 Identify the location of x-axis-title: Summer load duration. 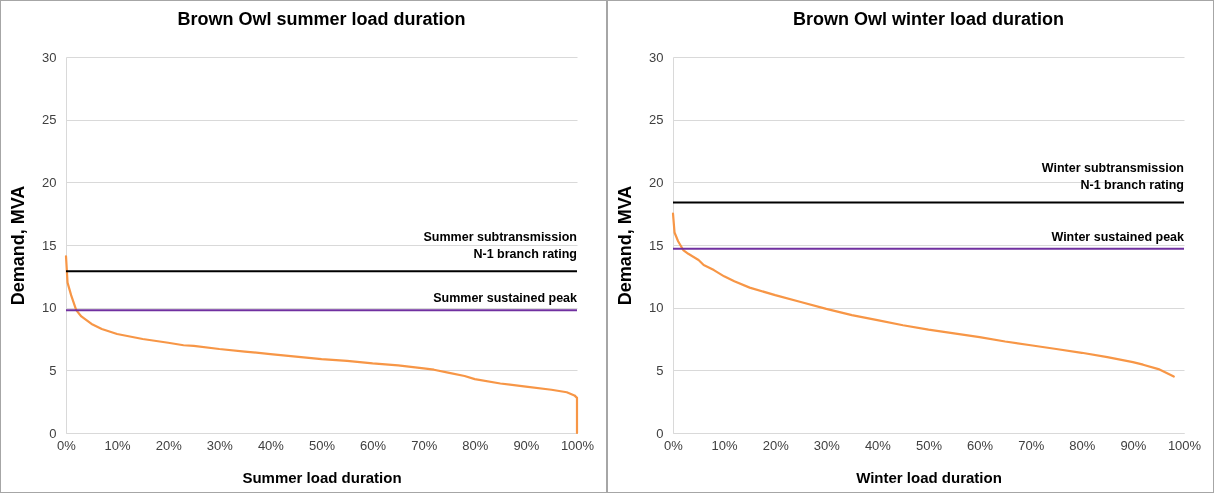
(322, 477).